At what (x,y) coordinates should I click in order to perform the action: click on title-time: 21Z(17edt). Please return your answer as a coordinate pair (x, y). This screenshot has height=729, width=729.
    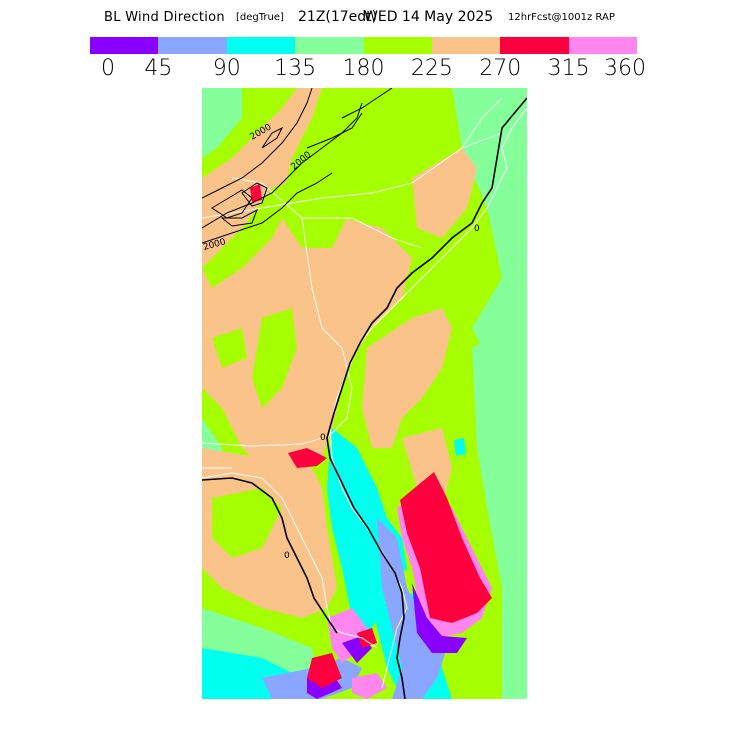
    Looking at the image, I should click on (338, 17).